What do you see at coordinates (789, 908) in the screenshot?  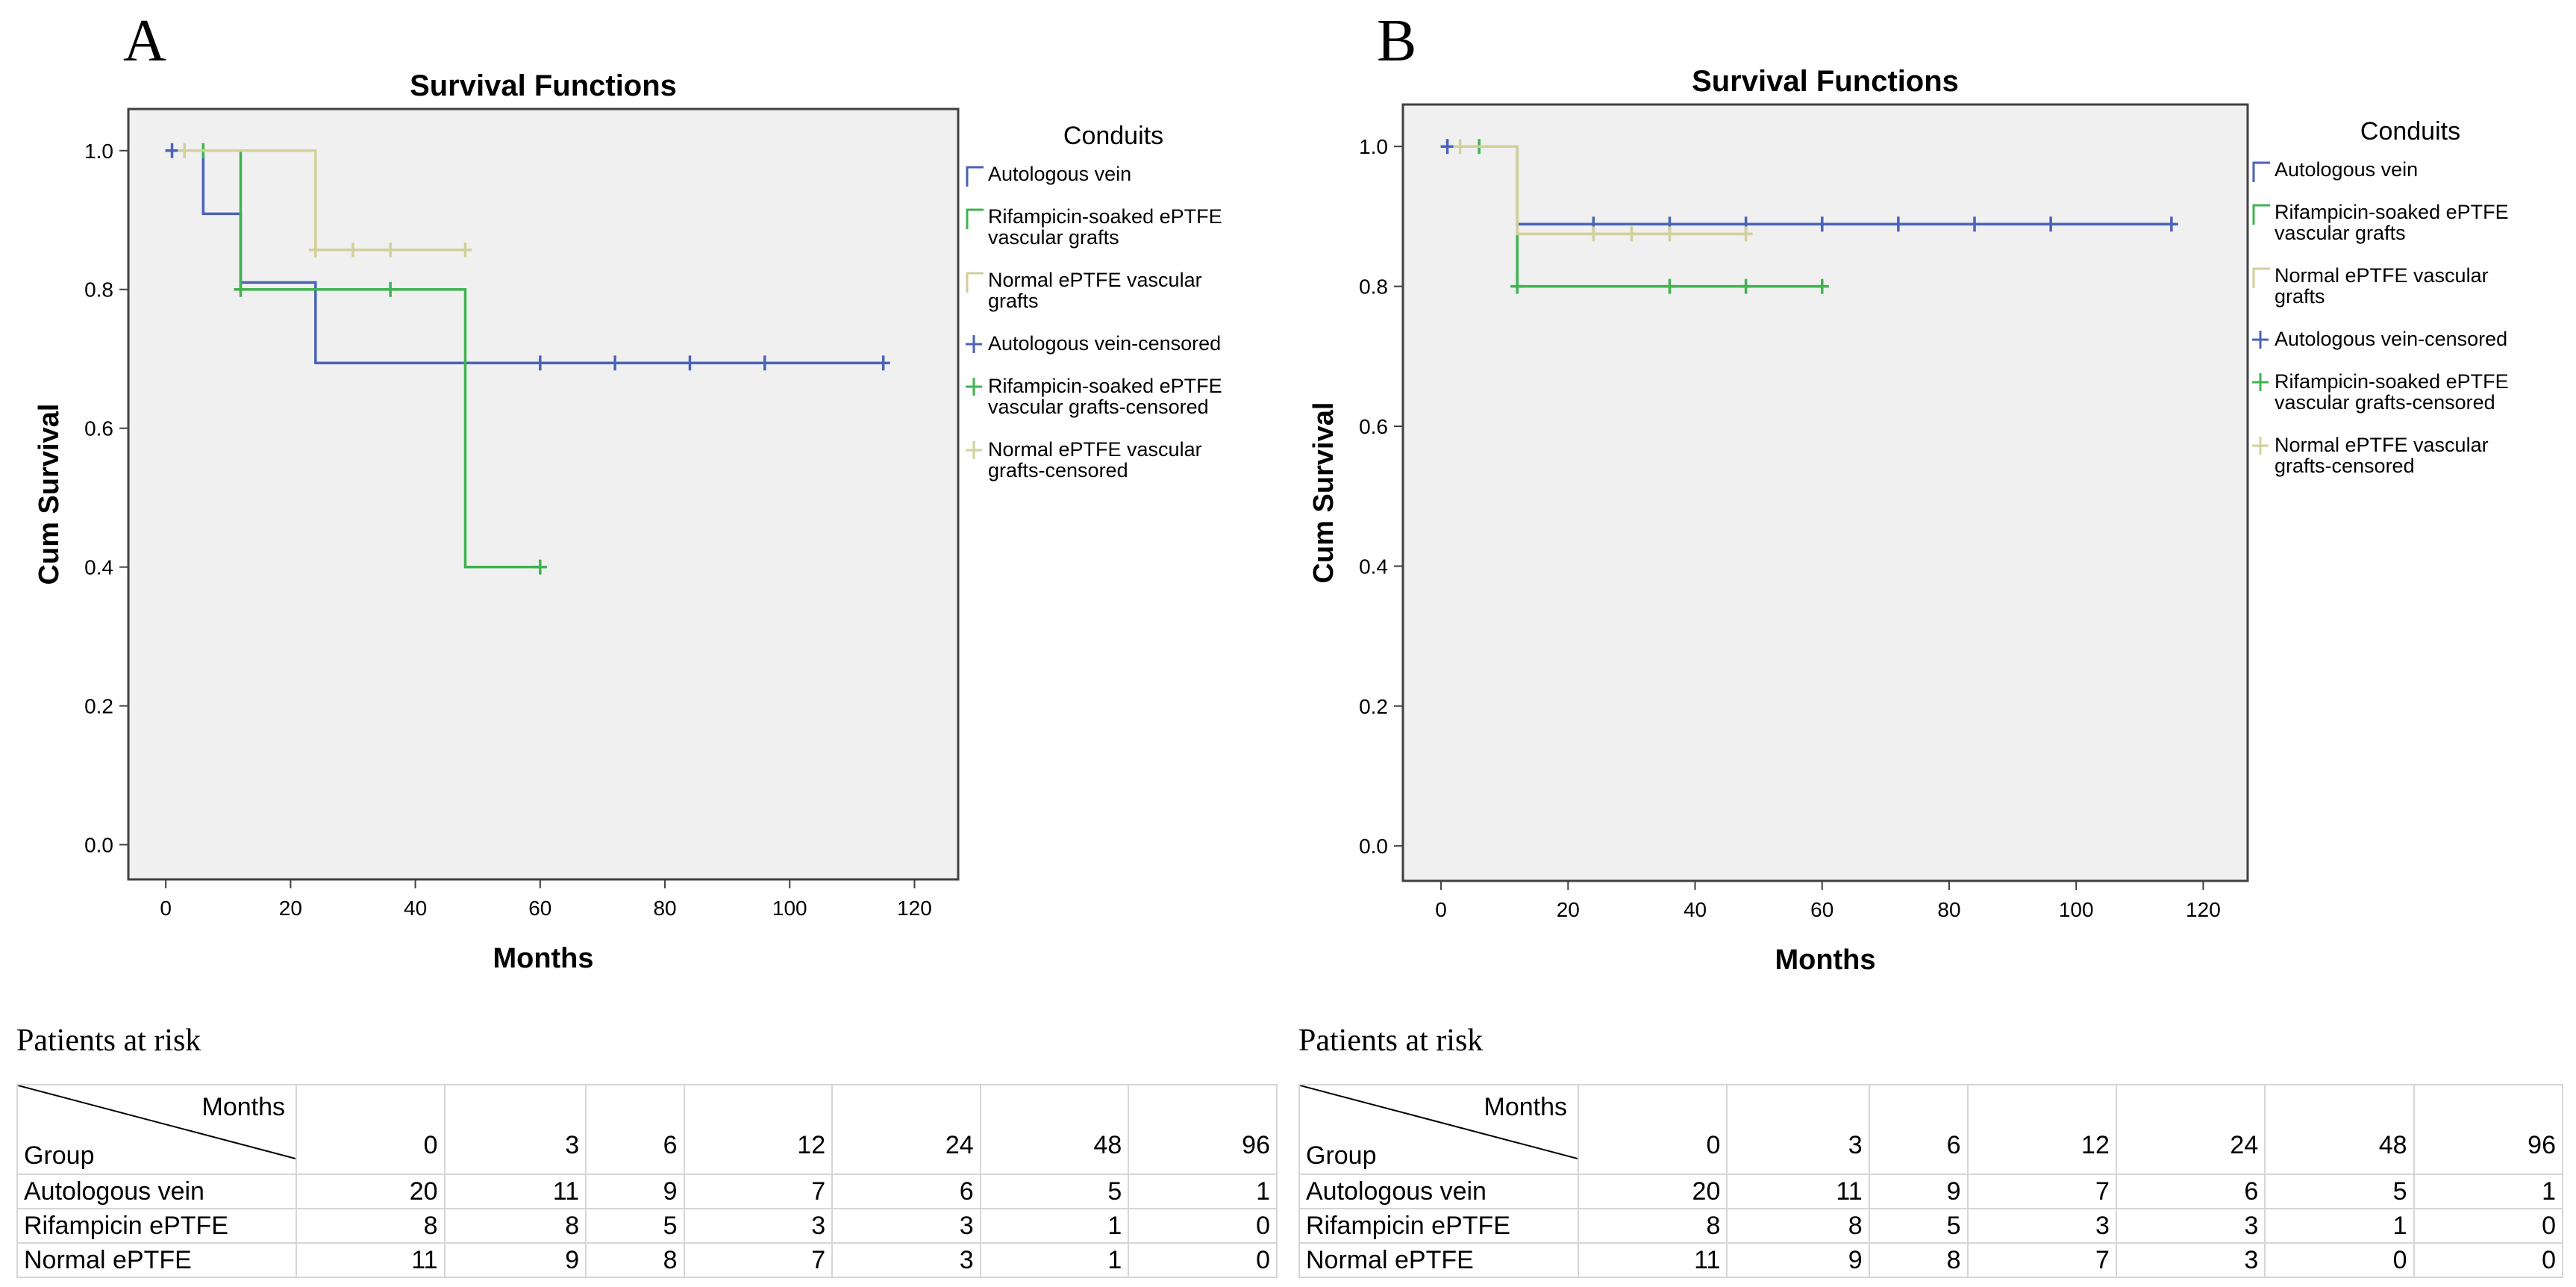 I see `x-tick-label: 100` at bounding box center [789, 908].